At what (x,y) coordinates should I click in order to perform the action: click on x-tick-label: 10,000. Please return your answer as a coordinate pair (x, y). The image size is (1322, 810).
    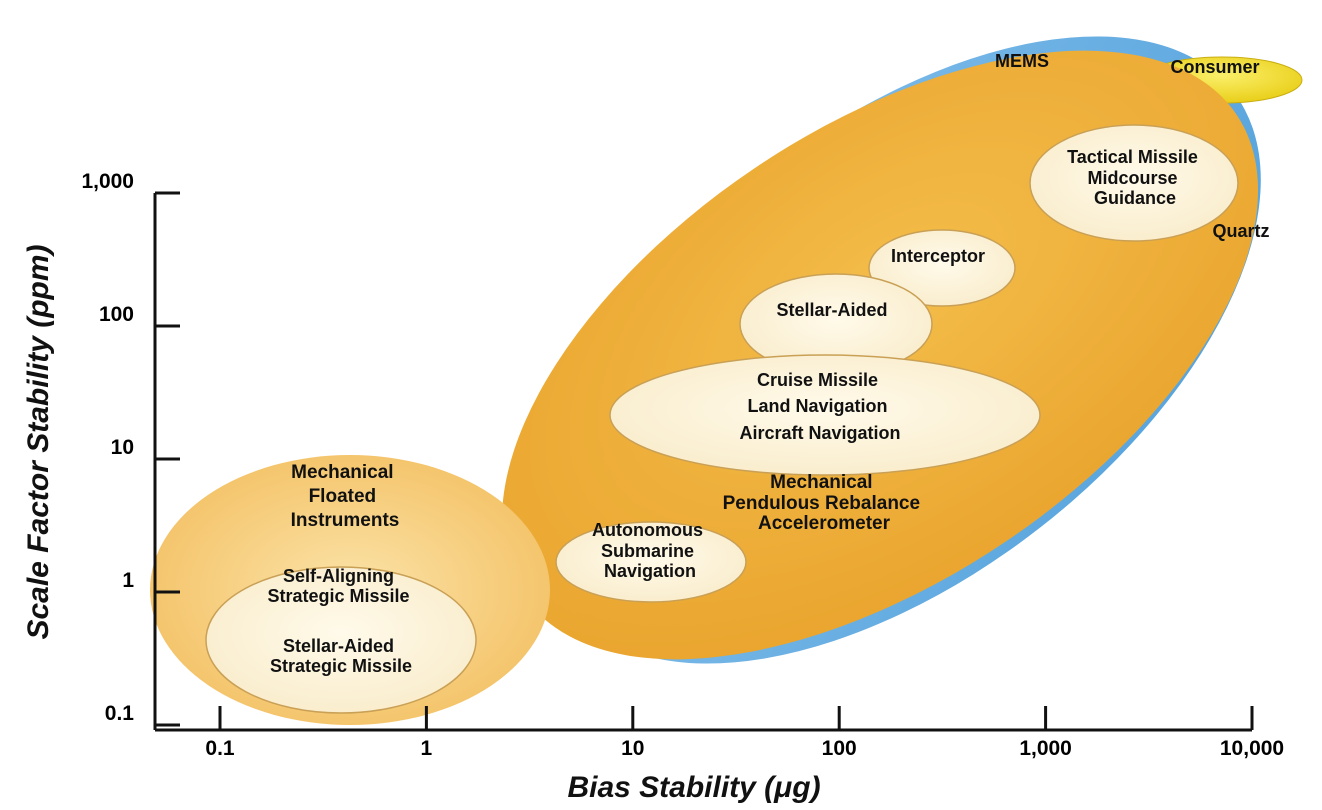
    Looking at the image, I should click on (1252, 748).